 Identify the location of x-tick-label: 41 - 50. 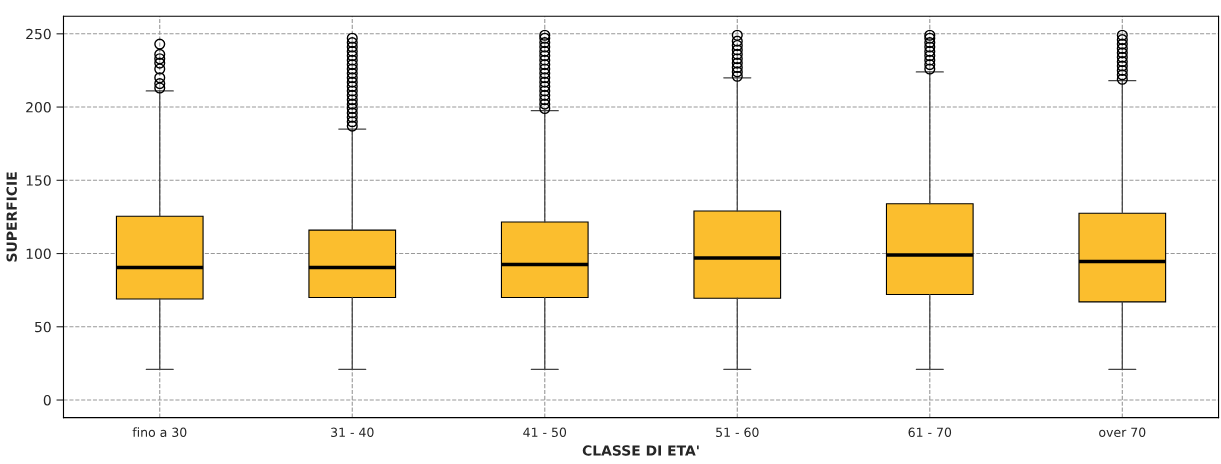
(545, 432).